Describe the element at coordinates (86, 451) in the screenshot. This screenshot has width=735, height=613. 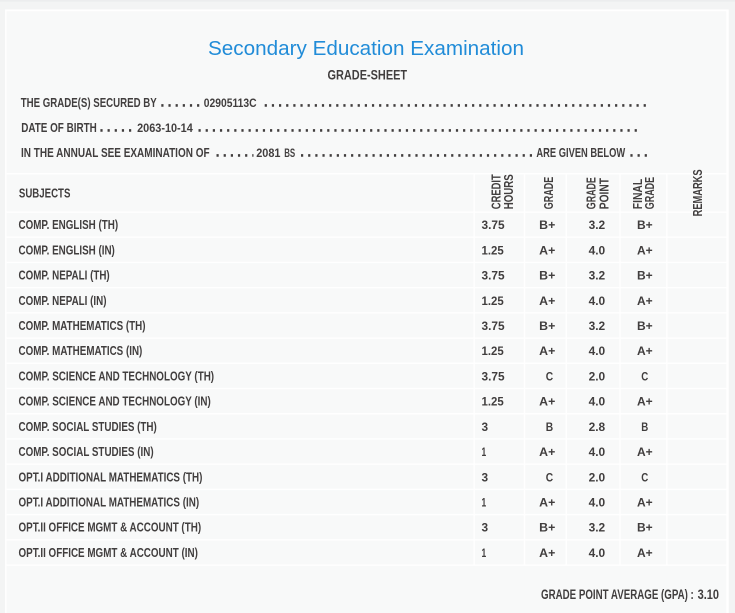
I see `svg-text: COMP. SOCIAL STUDIES (IN)` at that location.